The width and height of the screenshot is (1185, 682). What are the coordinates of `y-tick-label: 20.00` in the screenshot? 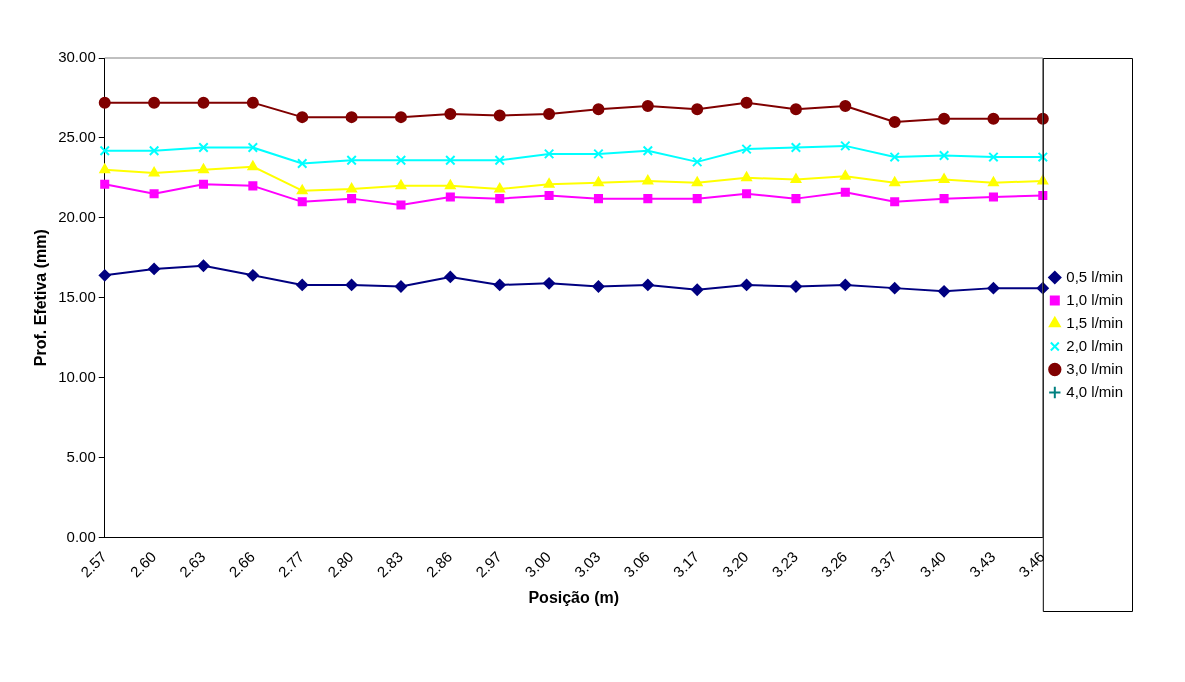 It's located at (77, 216).